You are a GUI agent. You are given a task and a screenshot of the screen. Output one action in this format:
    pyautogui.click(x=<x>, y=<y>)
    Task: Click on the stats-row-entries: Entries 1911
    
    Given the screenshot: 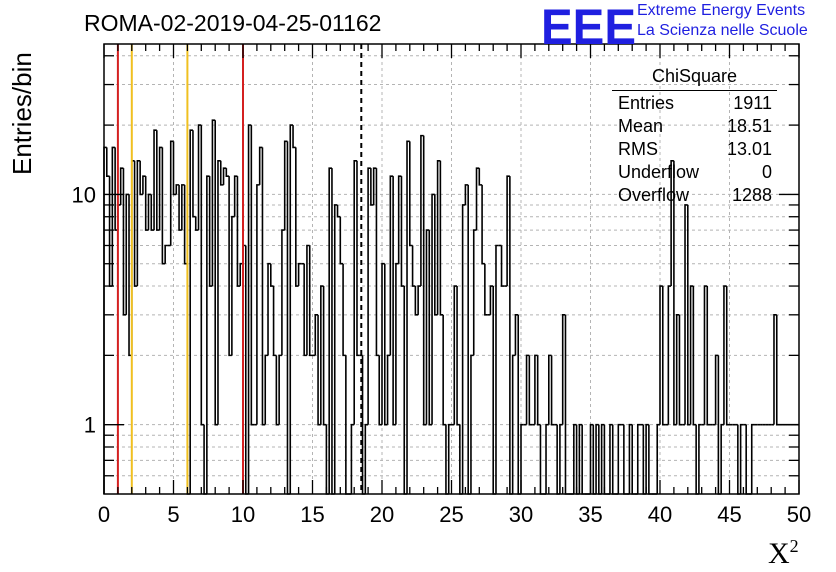 What is the action you would take?
    pyautogui.click(x=692, y=104)
    